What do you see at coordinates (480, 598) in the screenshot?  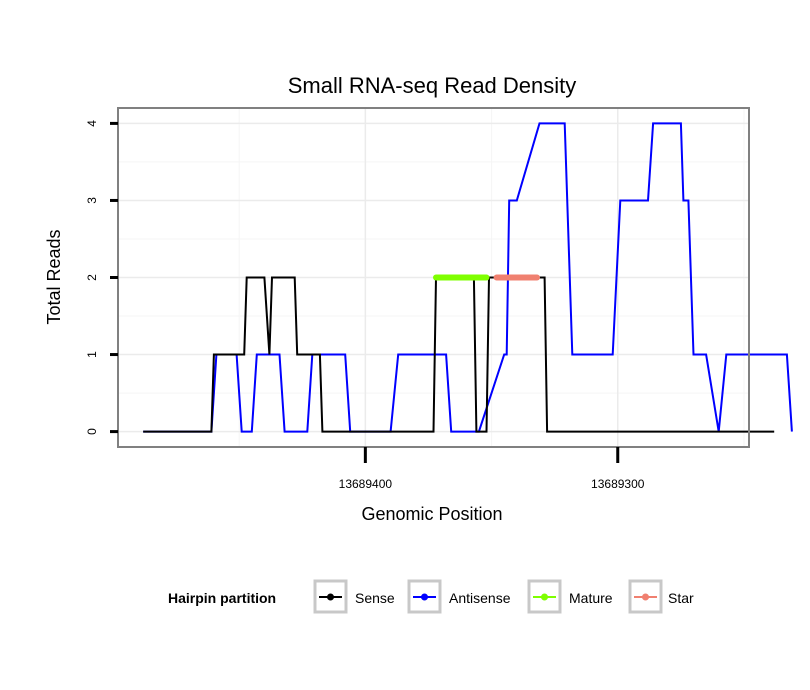 I see `legend-label-antisense: Antisense` at bounding box center [480, 598].